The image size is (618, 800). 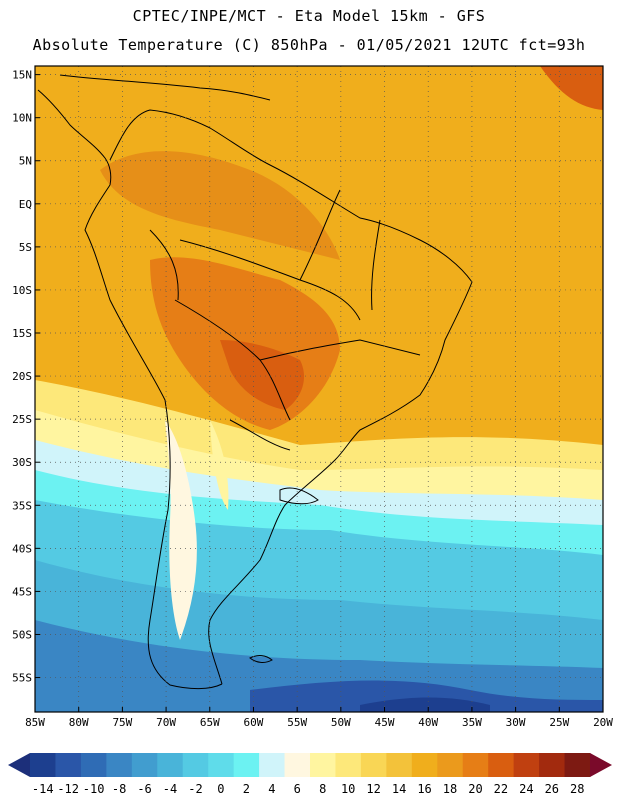 What do you see at coordinates (22, 462) in the screenshot?
I see `lat-tick-label: 30S` at bounding box center [22, 462].